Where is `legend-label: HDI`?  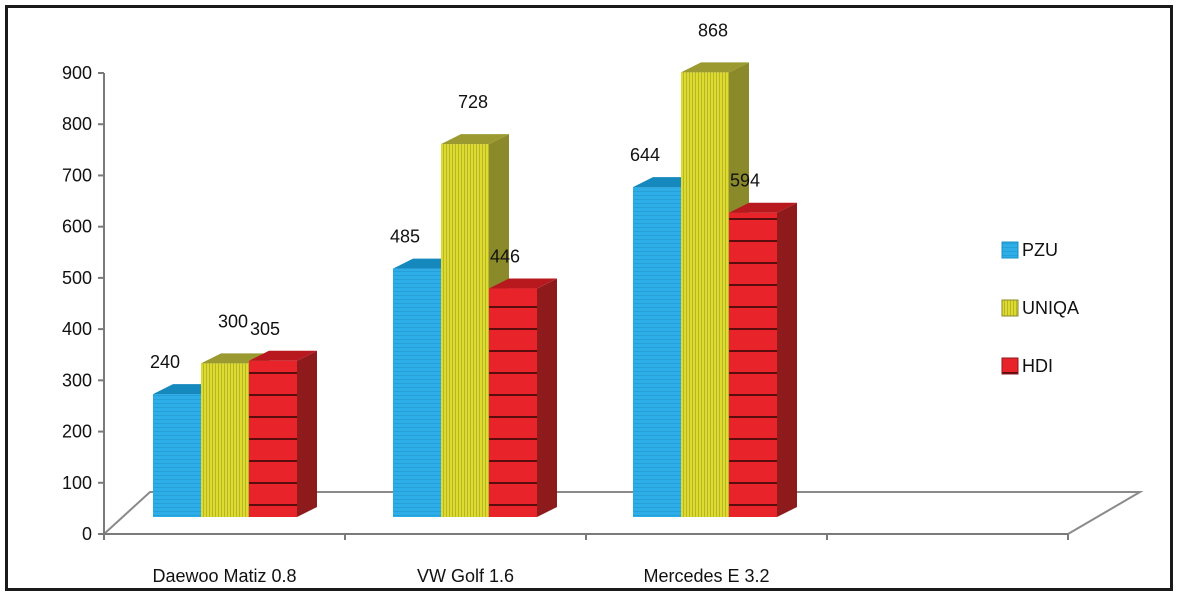 legend-label: HDI is located at coordinates (1037, 366).